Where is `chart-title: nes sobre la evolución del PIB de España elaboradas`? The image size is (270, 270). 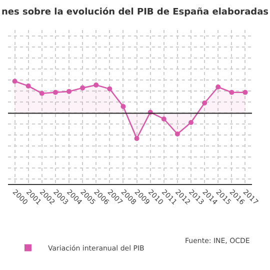 chart-title: nes sobre la evolución del PIB de España elaboradas is located at coordinates (135, 12).